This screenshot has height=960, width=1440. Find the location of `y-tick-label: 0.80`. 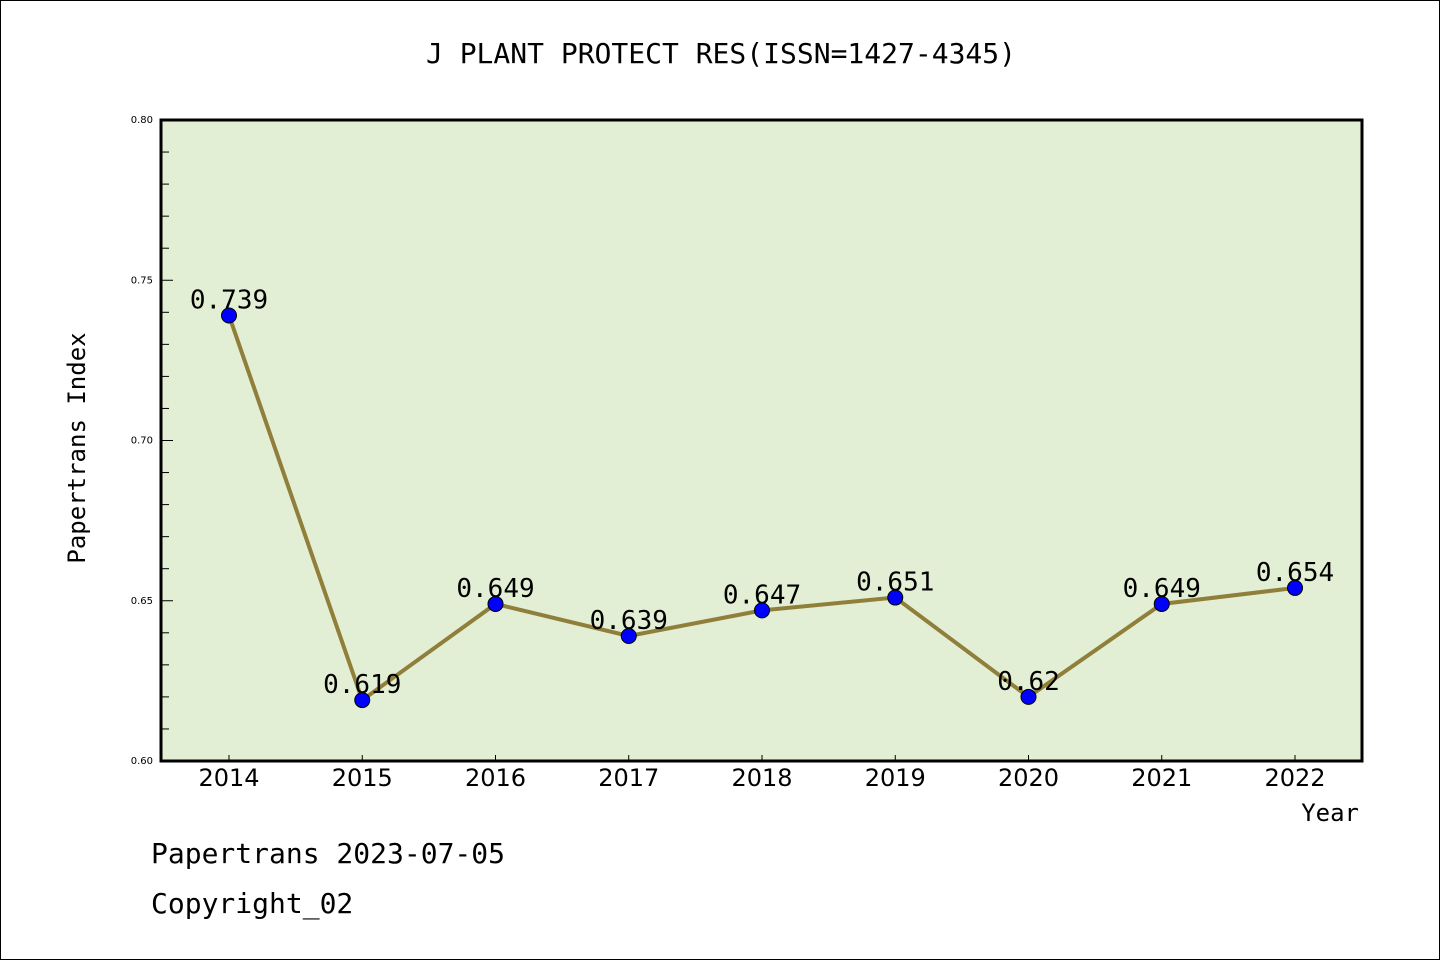

y-tick-label: 0.80 is located at coordinates (142, 120).